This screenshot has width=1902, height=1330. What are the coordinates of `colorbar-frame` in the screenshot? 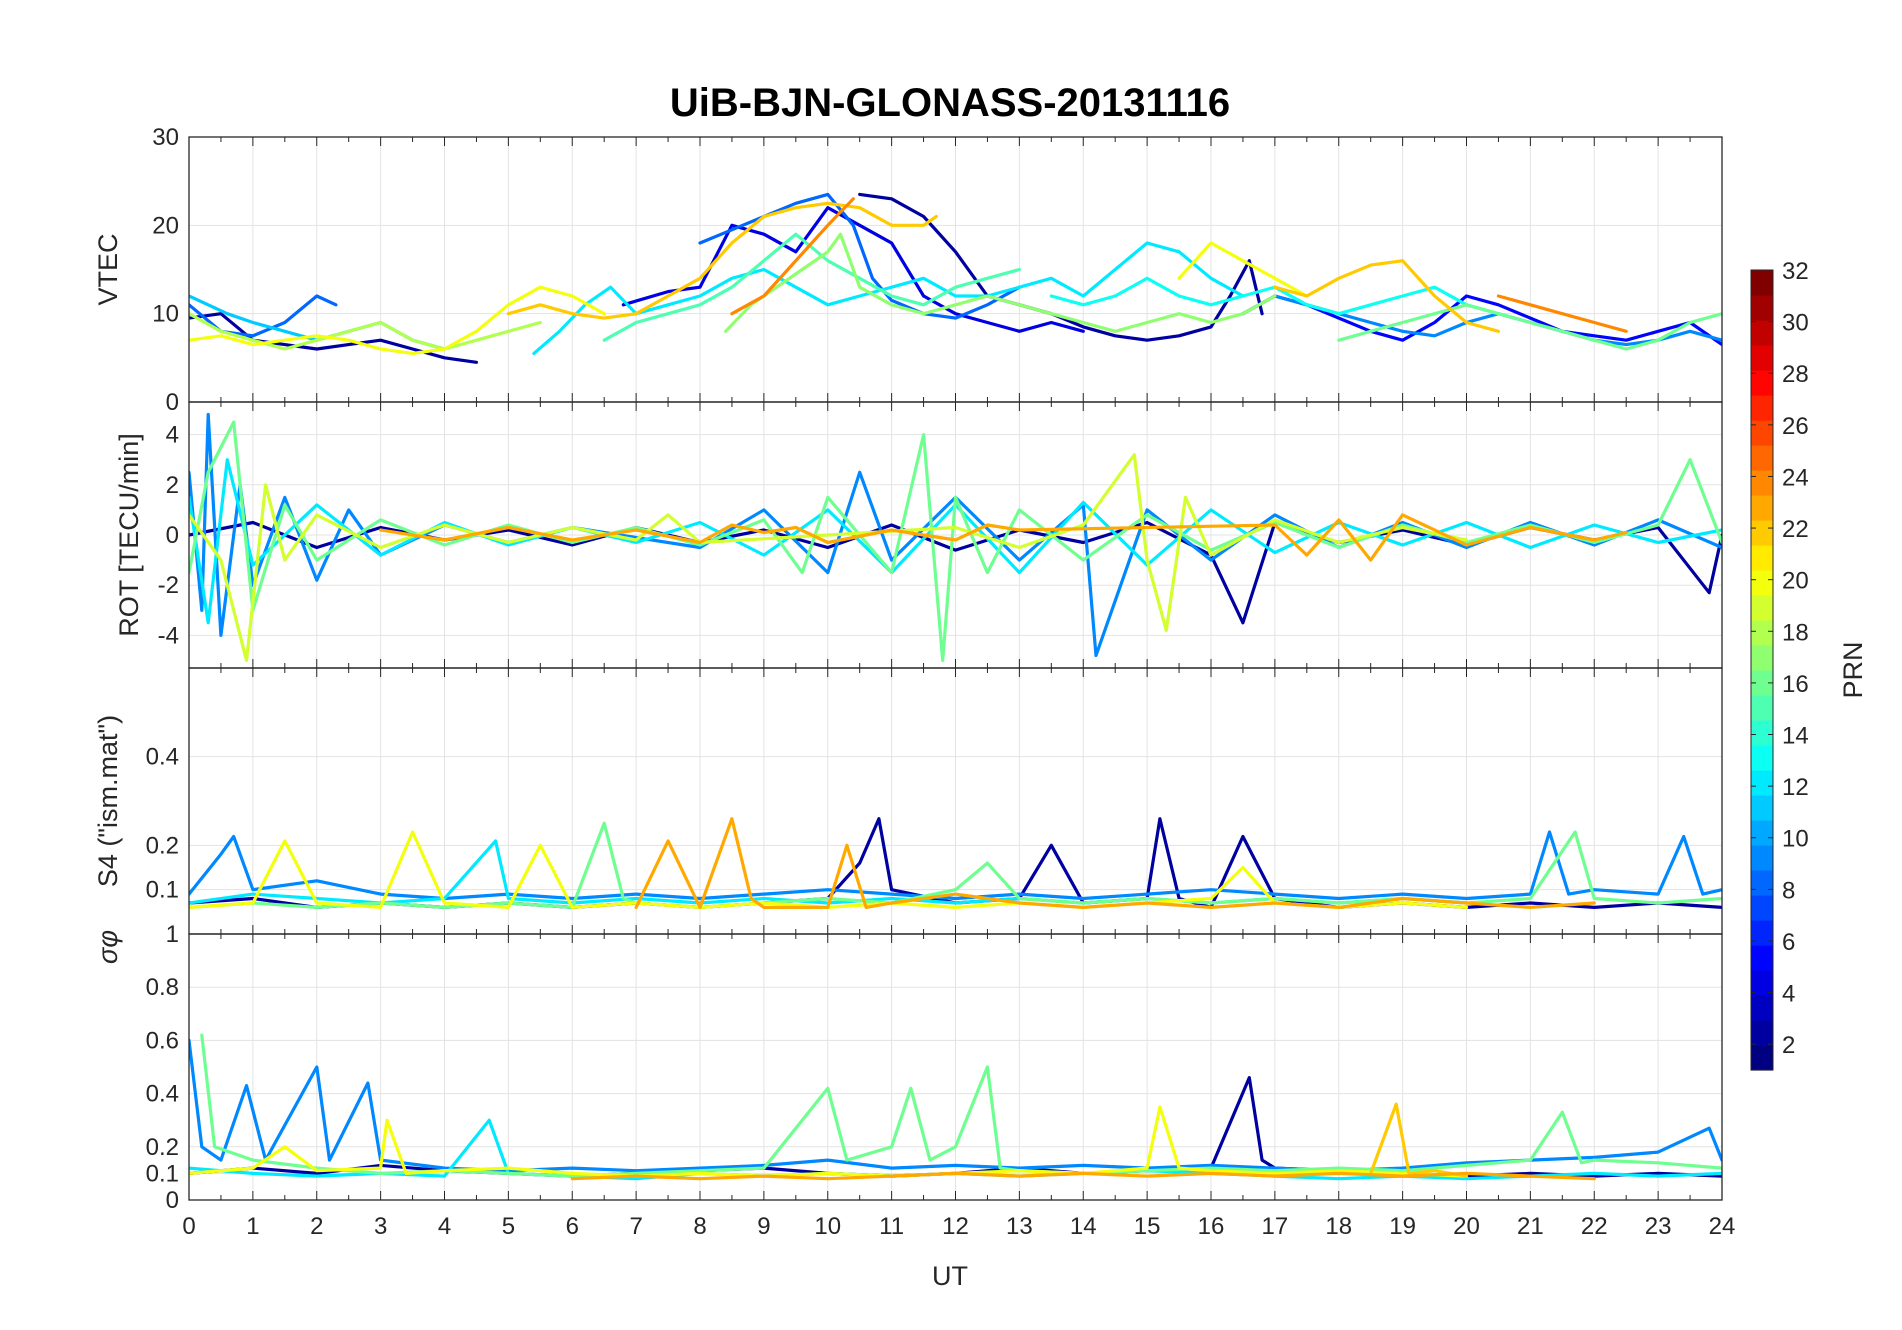 It's located at (1762, 670).